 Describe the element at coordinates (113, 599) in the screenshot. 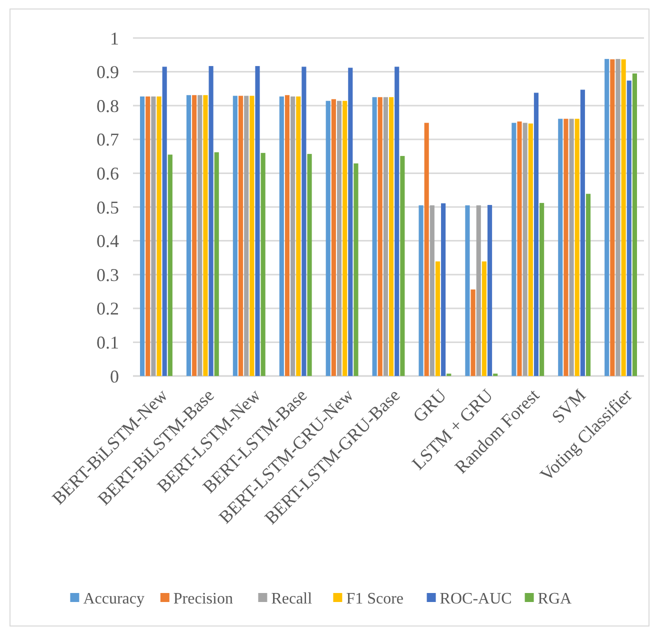

I see `legend-label: Accuracy` at that location.